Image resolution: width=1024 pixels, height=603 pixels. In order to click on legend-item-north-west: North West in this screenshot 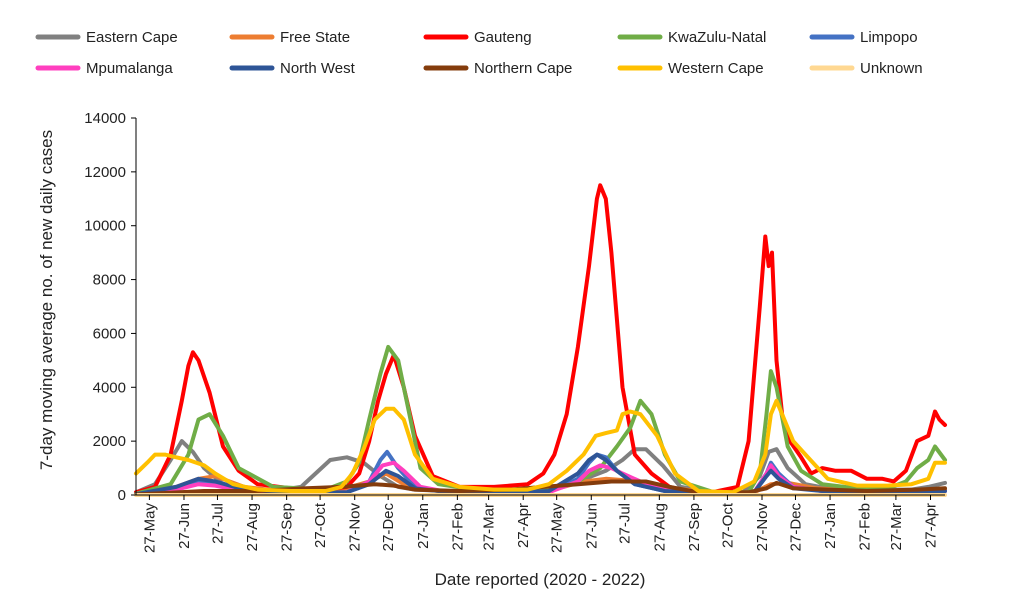, I will do `click(292, 68)`.